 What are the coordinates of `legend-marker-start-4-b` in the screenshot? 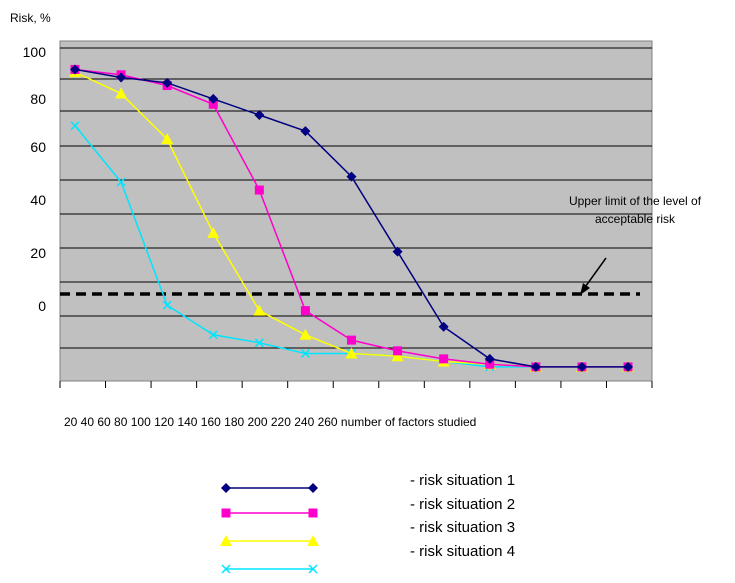 It's located at (226, 569).